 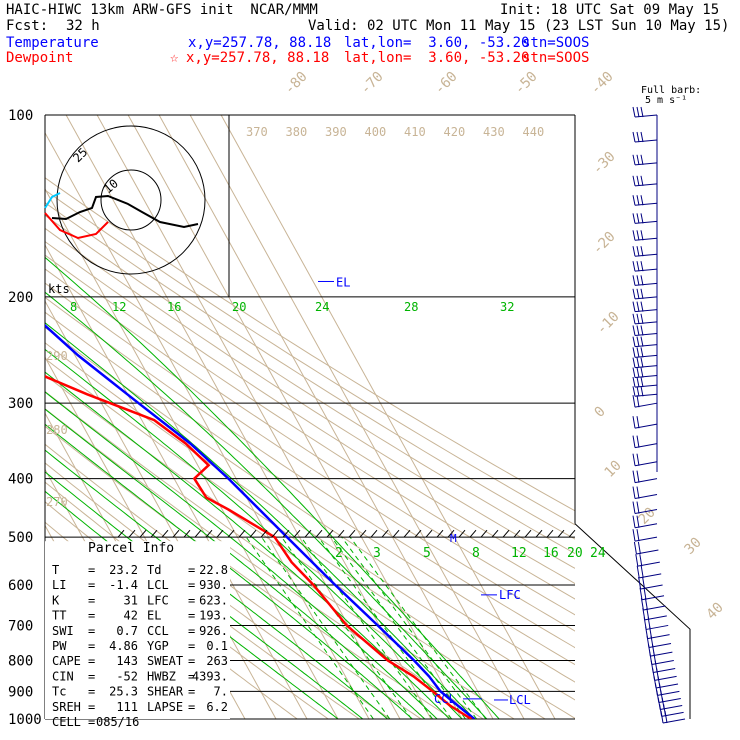 What do you see at coordinates (123, 585) in the screenshot?
I see `parcel-info-value: -1.4` at bounding box center [123, 585].